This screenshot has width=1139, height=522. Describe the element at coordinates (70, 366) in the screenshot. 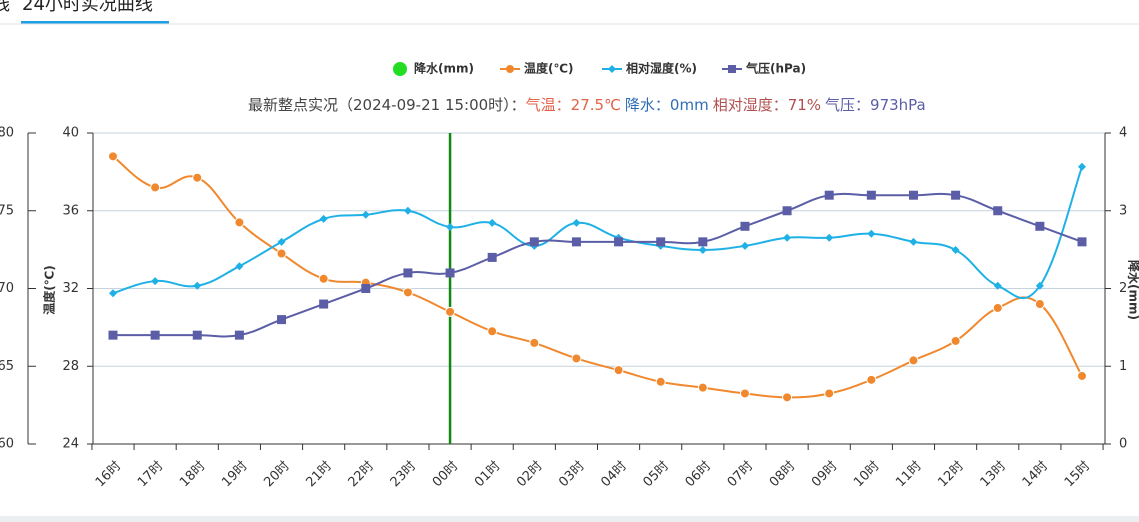

I see `y-tick-label: 28` at that location.